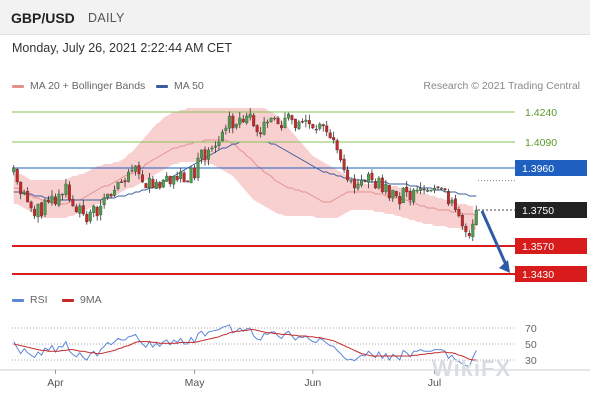 The image size is (590, 400). What do you see at coordinates (43, 18) in the screenshot?
I see `symbol-label: GBP/USD` at bounding box center [43, 18].